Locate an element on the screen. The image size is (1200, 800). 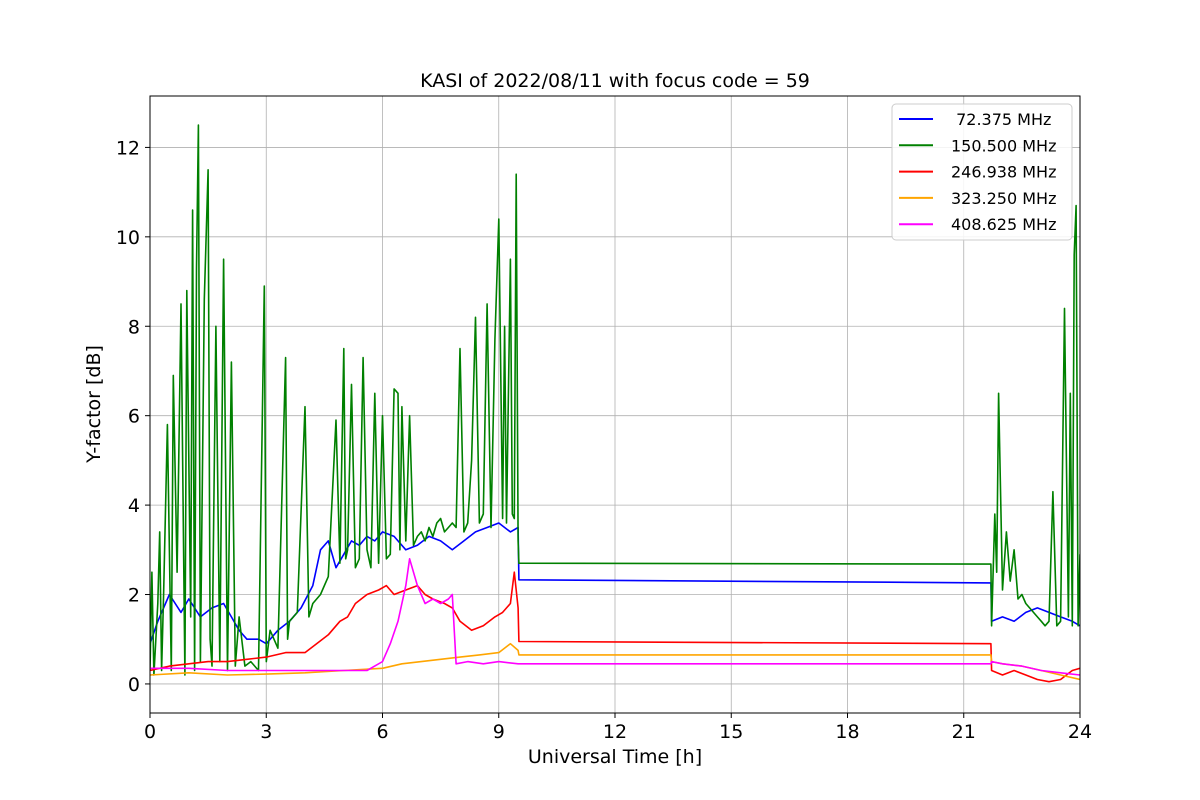
x-tick-label: 18 is located at coordinates (847, 732).